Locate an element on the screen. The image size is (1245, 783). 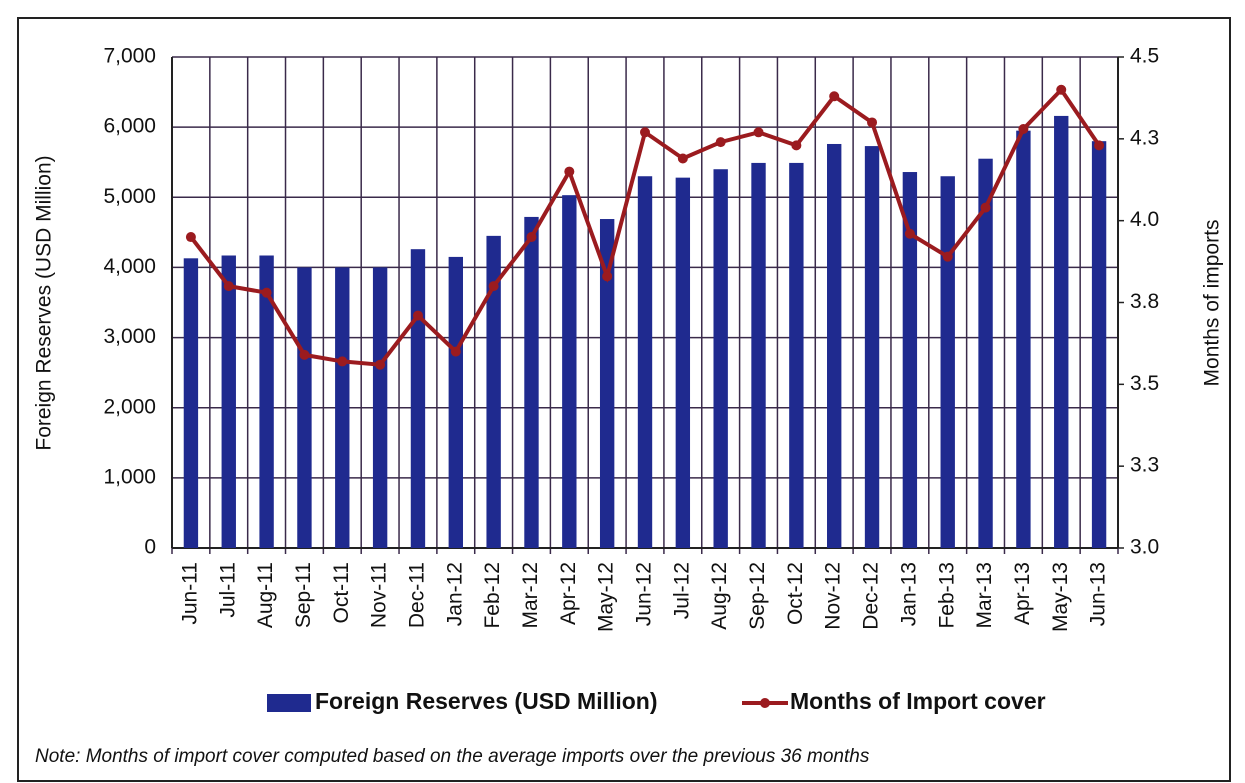
x-tick-label: Sep-12 is located at coordinates (757, 596).